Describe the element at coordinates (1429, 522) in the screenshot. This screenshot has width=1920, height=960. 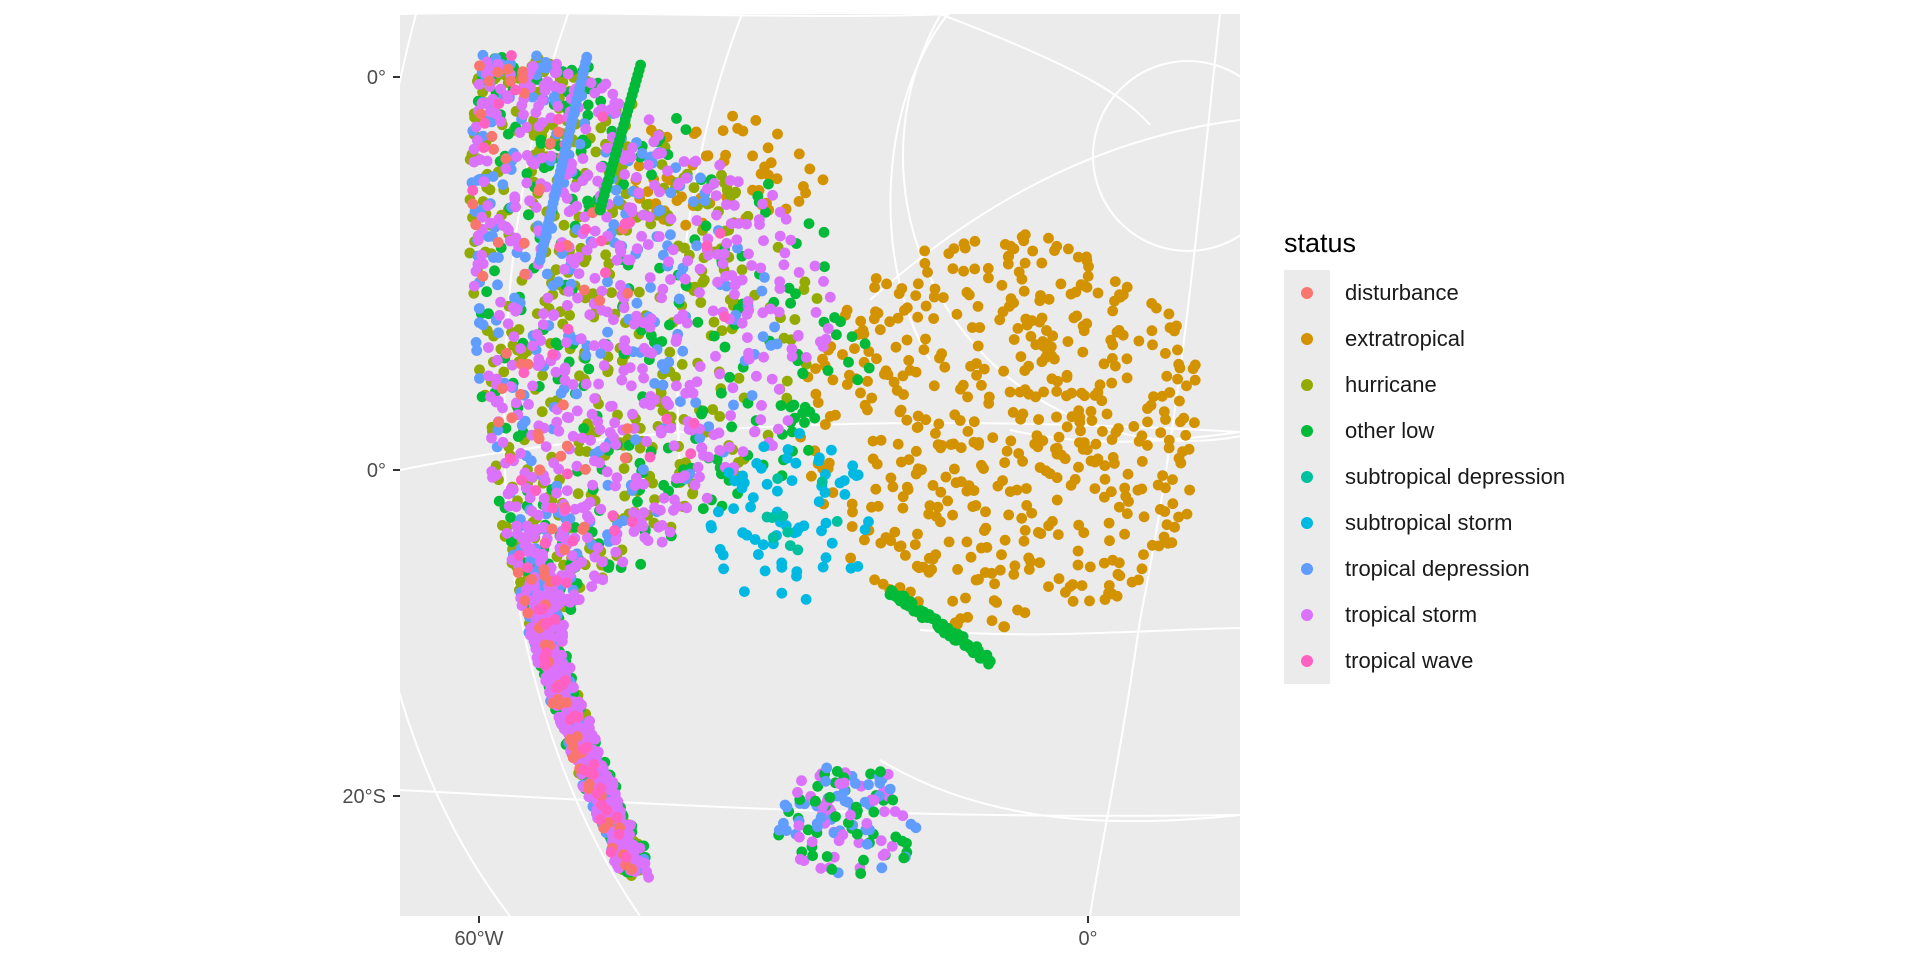
I see `legend-label: subtropical storm` at that location.